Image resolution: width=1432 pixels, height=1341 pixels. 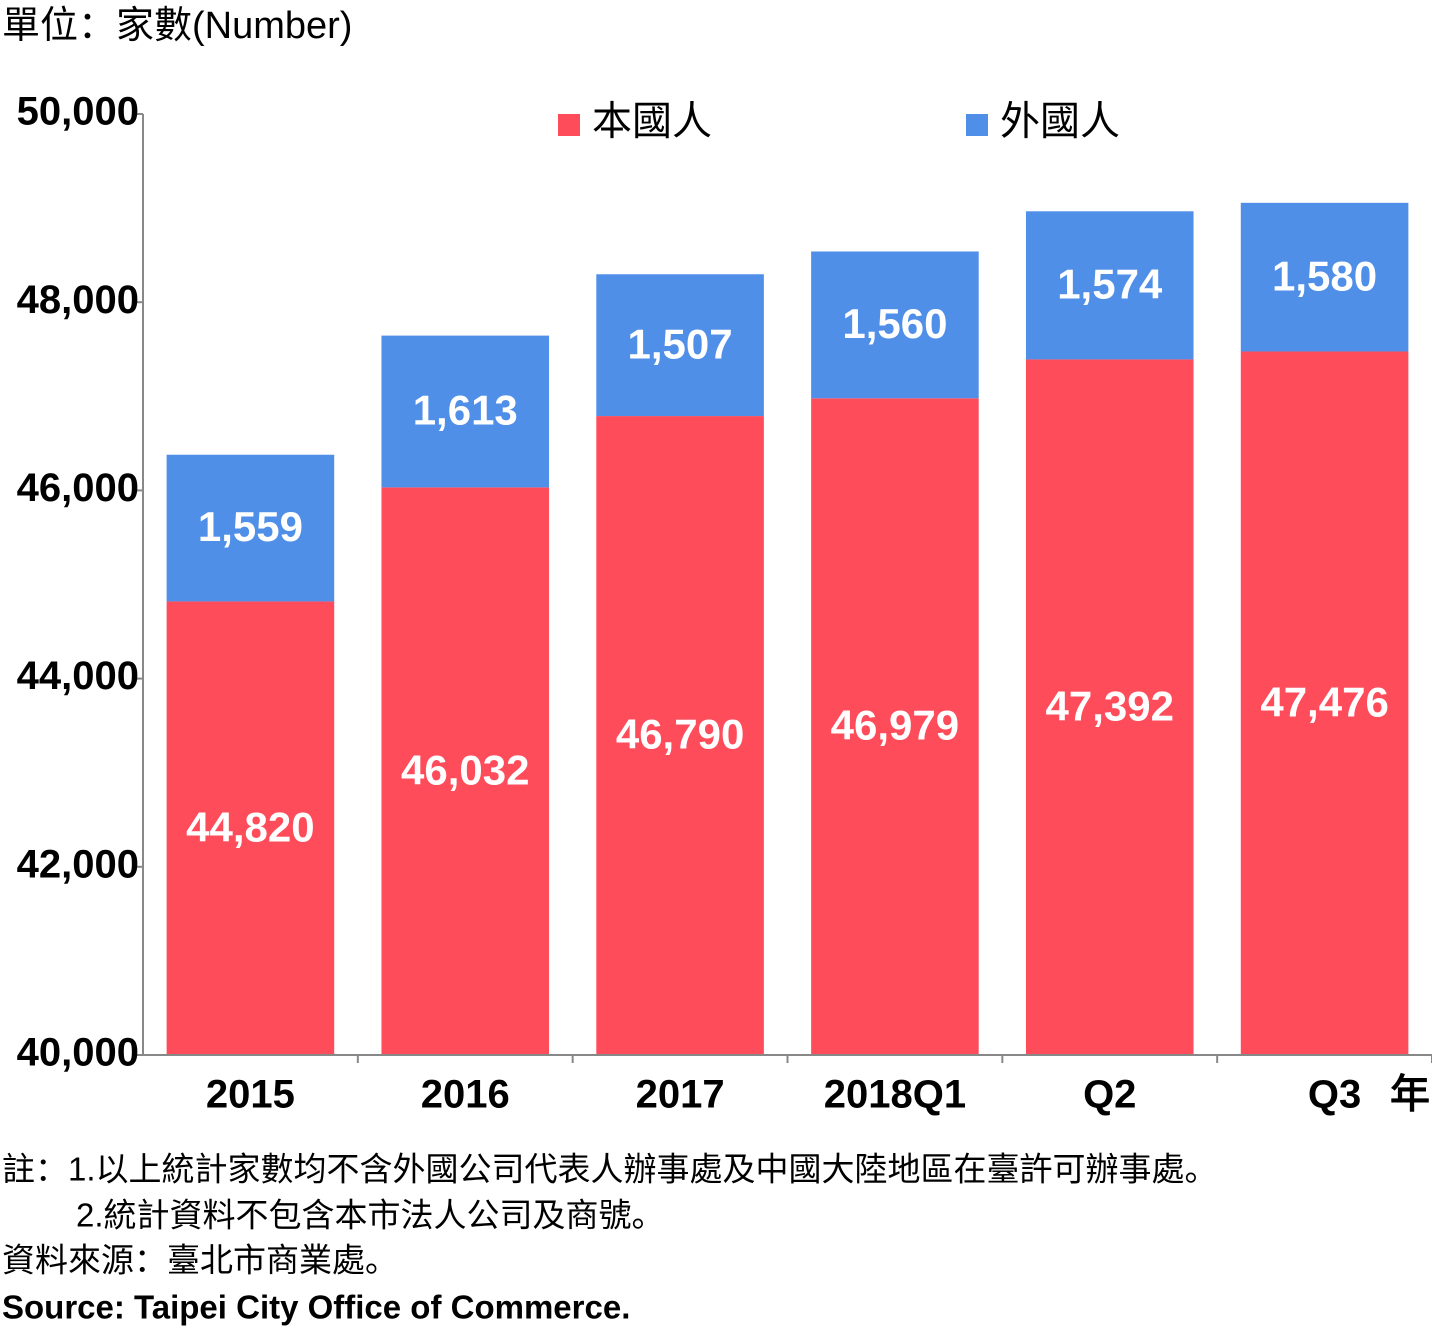 I want to click on note: 2.統計資料不包含本市法人公司及商號。, so click(x=370, y=1215).